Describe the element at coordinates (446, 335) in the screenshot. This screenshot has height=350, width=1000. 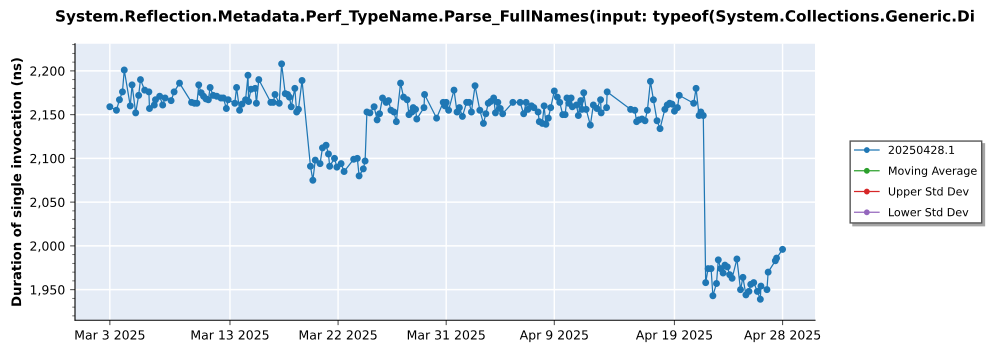
I see `x-tick-label: Mar 31 2025` at that location.